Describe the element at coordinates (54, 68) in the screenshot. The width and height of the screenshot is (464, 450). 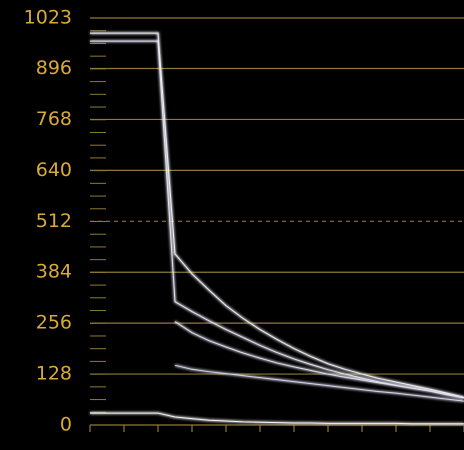
I see `y-tick-label: 896` at that location.